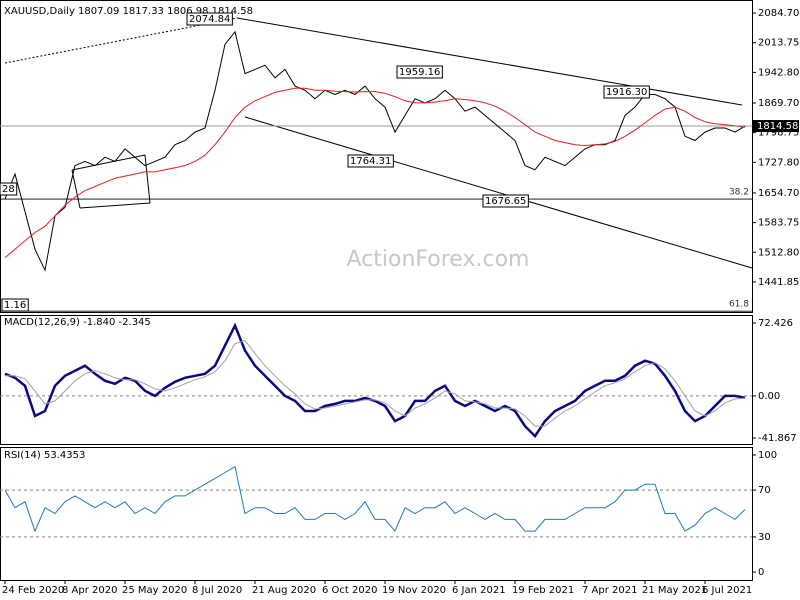 This screenshot has height=600, width=800. What do you see at coordinates (739, 305) in the screenshot?
I see `fib-label: 61.8` at bounding box center [739, 305].